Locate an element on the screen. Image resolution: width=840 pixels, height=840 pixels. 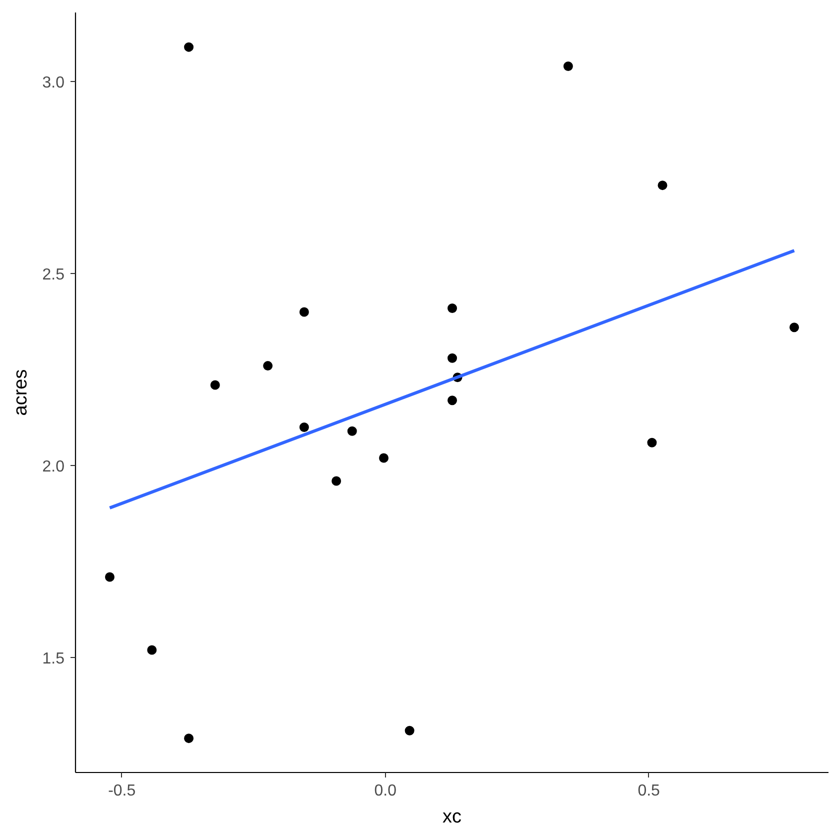
x-tick-label: 0.5 is located at coordinates (649, 791).